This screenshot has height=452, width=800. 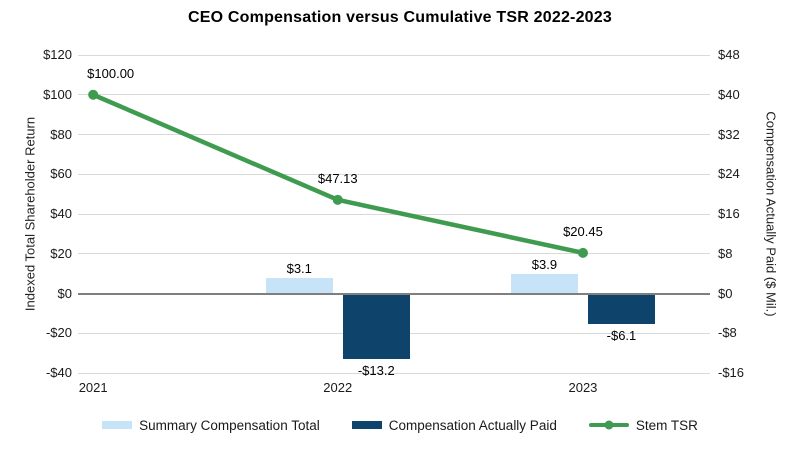 I want to click on legend-label-compensation-actually-paid: Compensation Actually Paid, so click(x=472, y=425).